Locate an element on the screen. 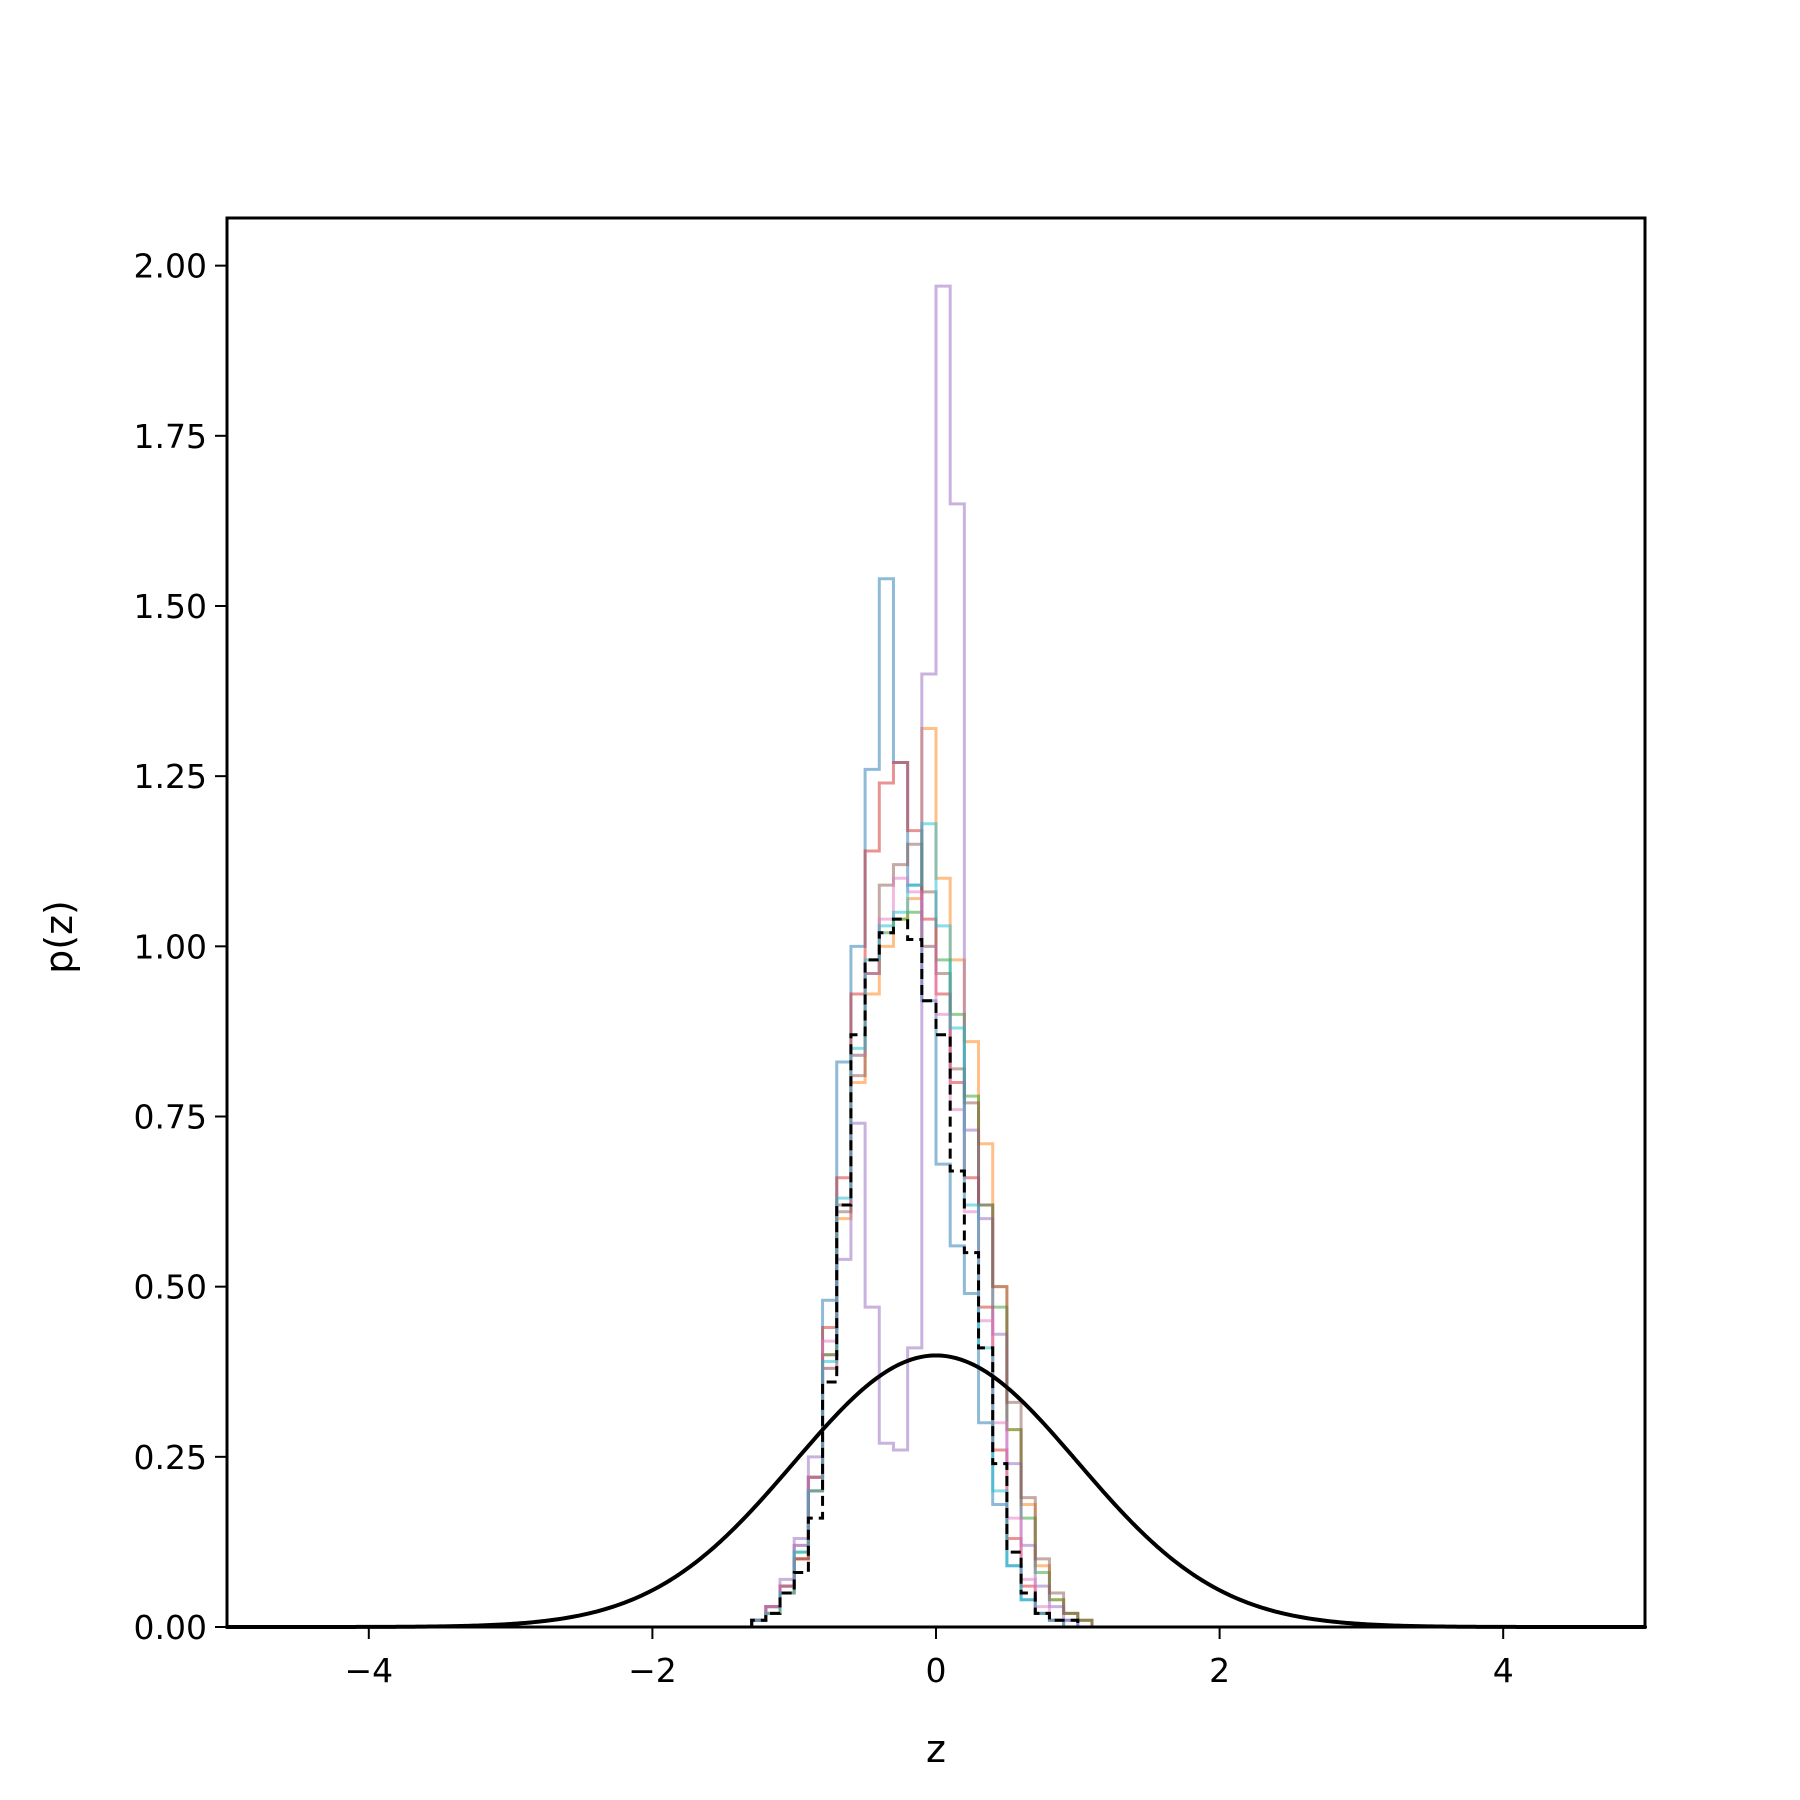 The image size is (1800, 1800). x-tick-label-4: 2 is located at coordinates (1219, 1670).